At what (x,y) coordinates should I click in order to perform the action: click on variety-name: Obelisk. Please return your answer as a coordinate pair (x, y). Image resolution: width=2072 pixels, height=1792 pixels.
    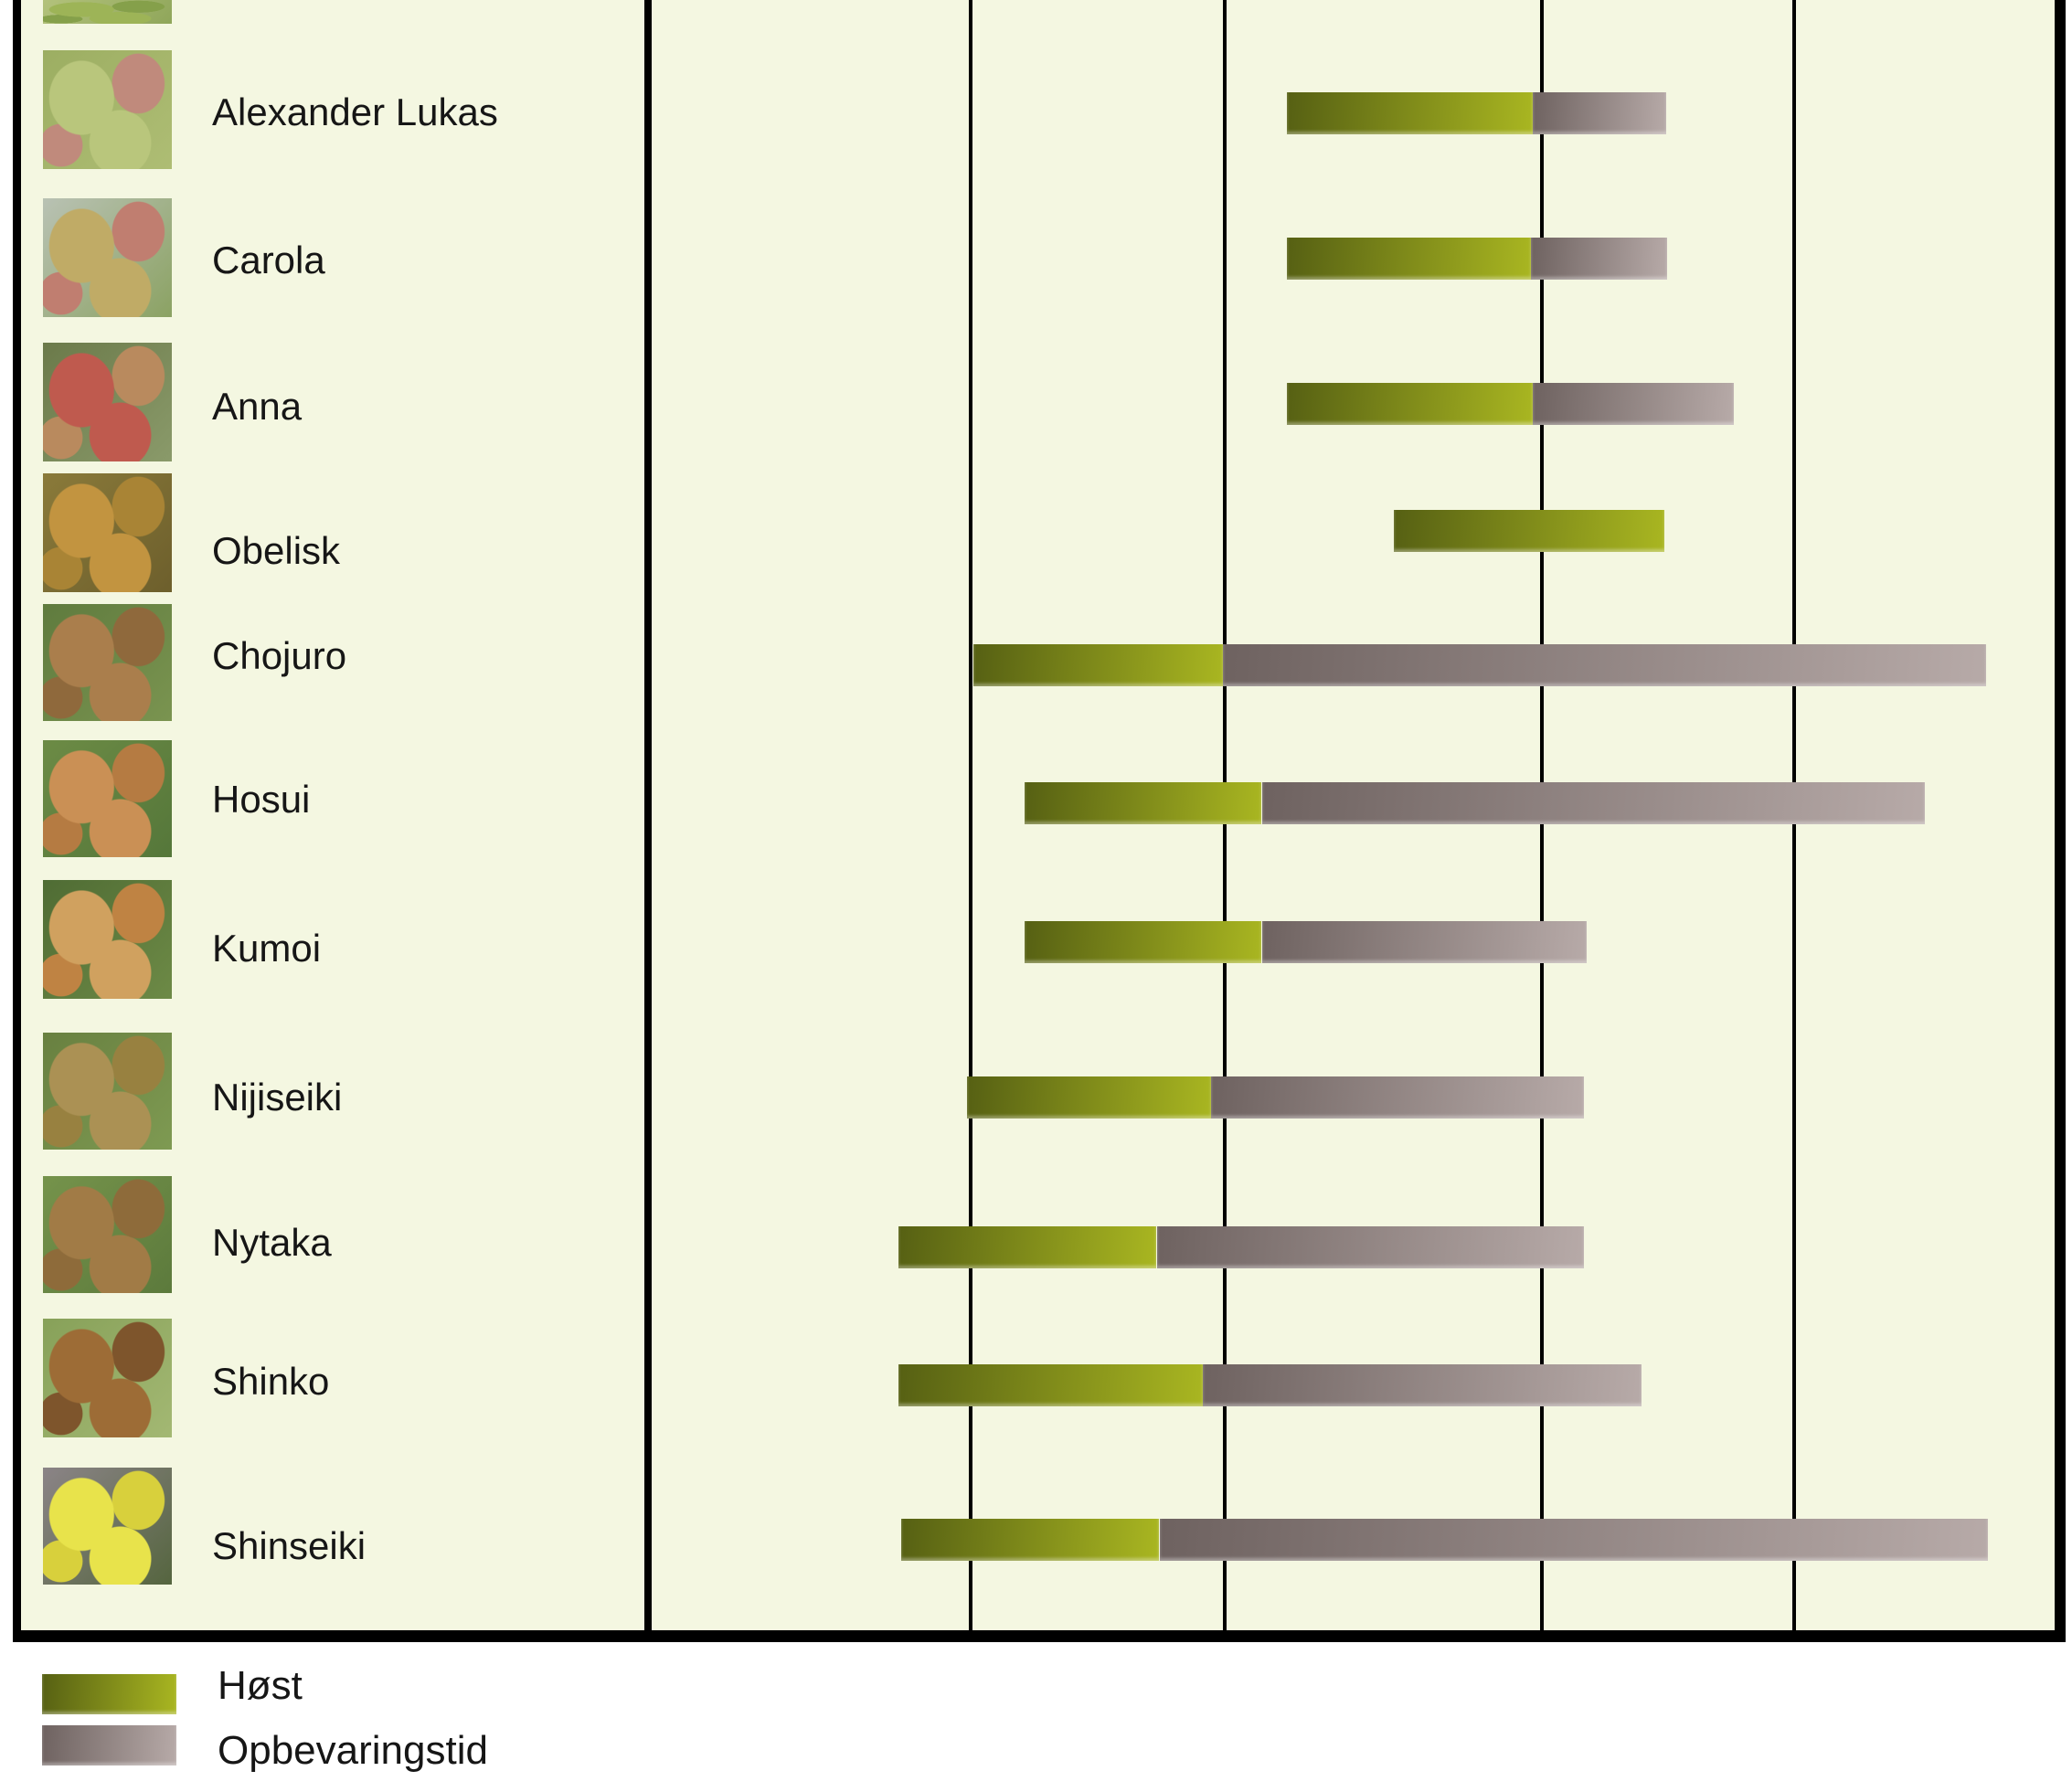
    Looking at the image, I should click on (276, 550).